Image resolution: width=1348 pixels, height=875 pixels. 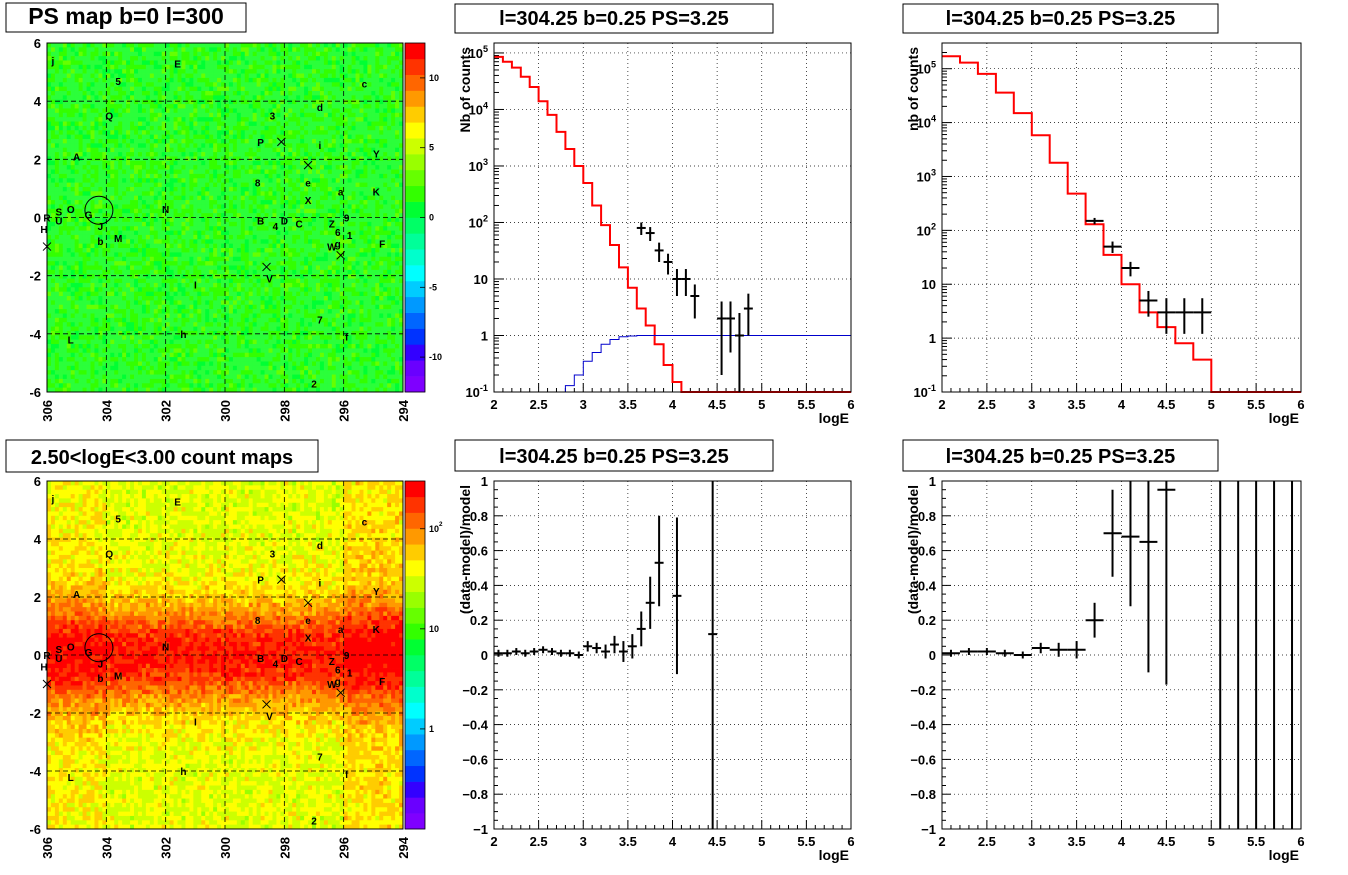 What do you see at coordinates (126, 17) in the screenshot?
I see `title-box` at bounding box center [126, 17].